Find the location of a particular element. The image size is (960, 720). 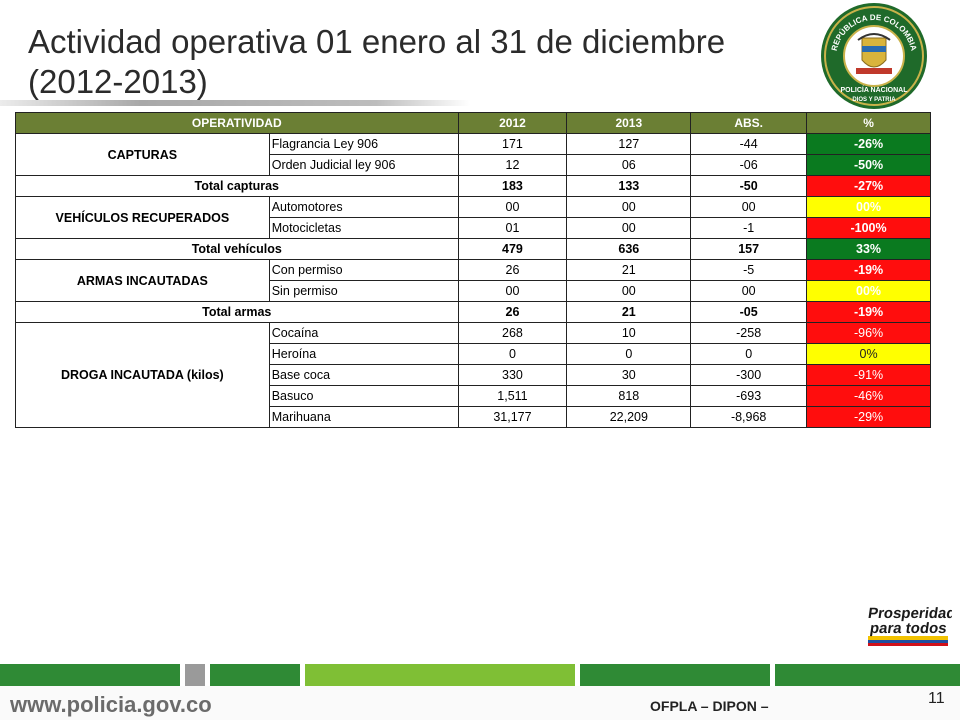

cell-pct: 33% is located at coordinates (868, 249).